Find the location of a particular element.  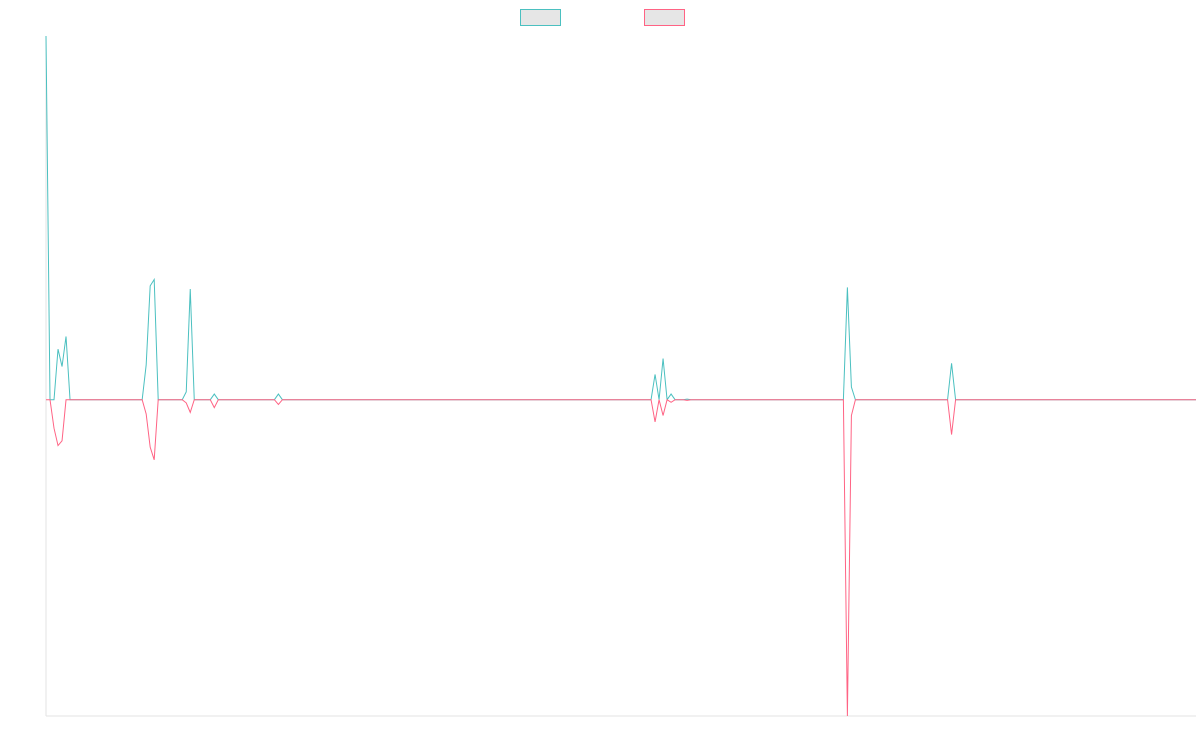

legend is located at coordinates (602, 17).